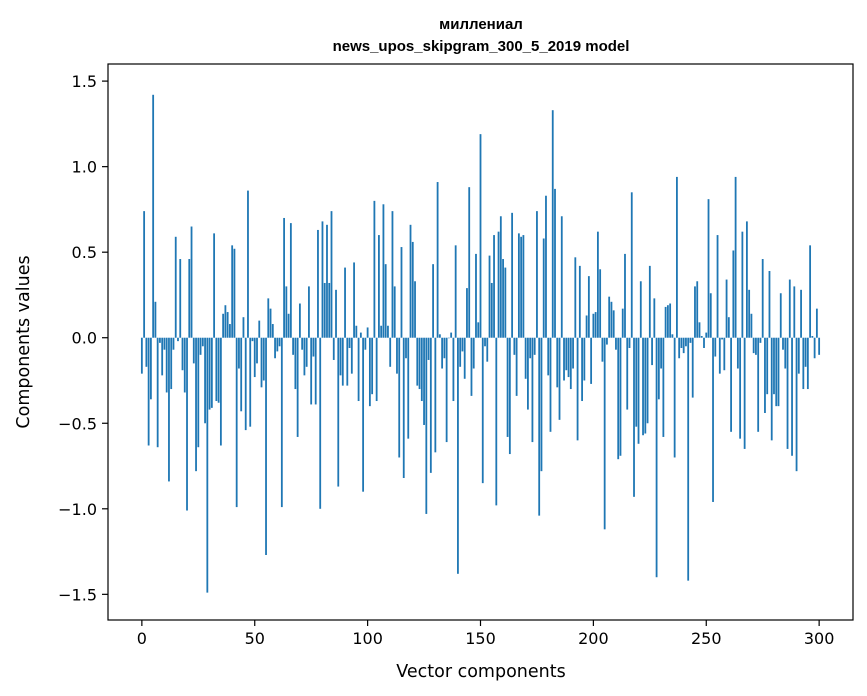 Image resolution: width=867 pixels, height=696 pixels. I want to click on y-tick-label: −1.5, so click(77, 594).